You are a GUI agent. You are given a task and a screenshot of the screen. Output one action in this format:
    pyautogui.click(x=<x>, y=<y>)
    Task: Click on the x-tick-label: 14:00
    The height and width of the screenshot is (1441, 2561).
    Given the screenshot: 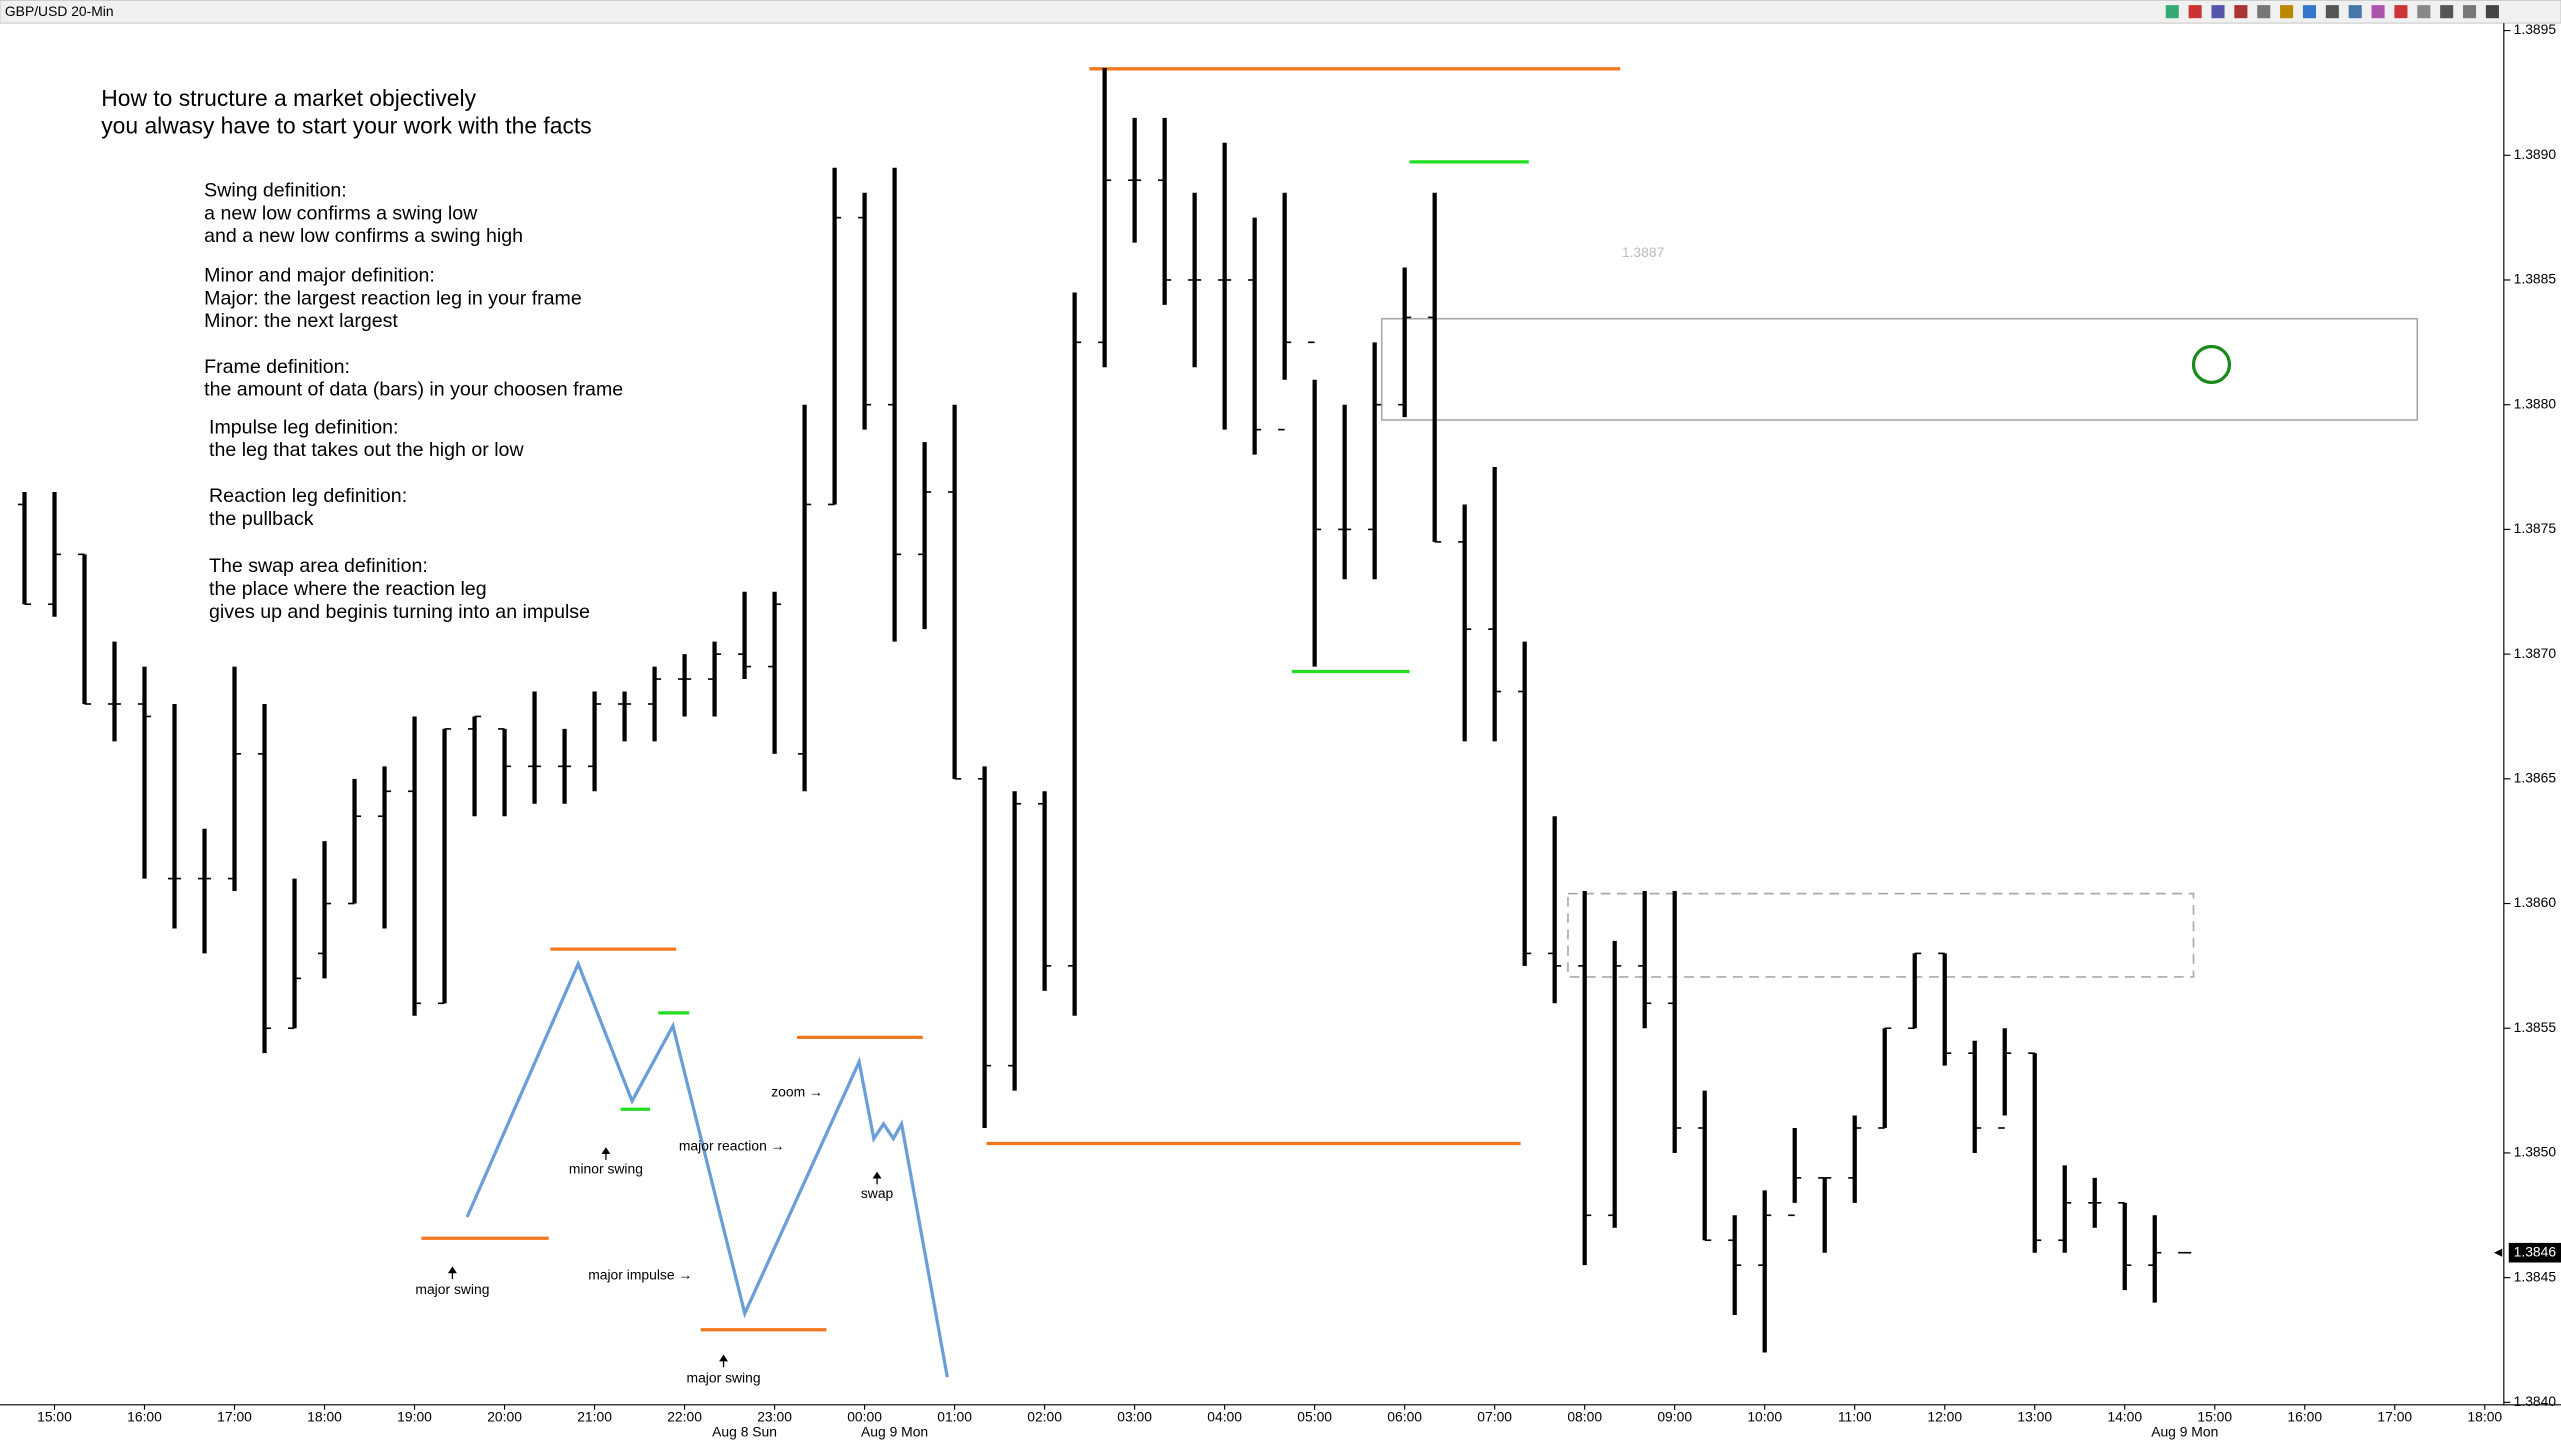 What is the action you would take?
    pyautogui.click(x=2124, y=1417)
    